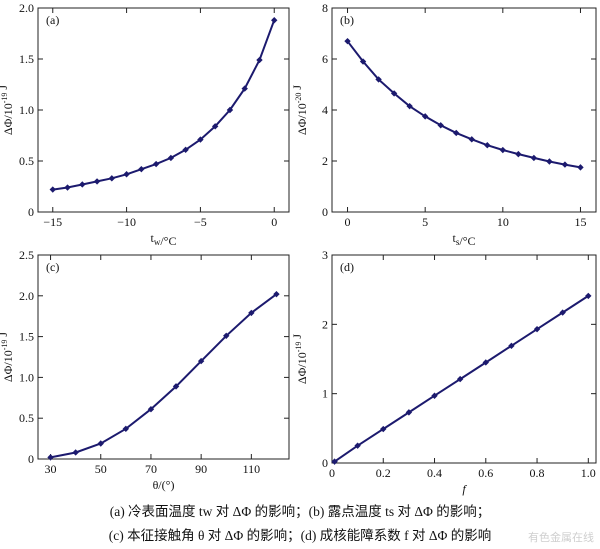  I want to click on y-tick-label: 3, so click(325, 255).